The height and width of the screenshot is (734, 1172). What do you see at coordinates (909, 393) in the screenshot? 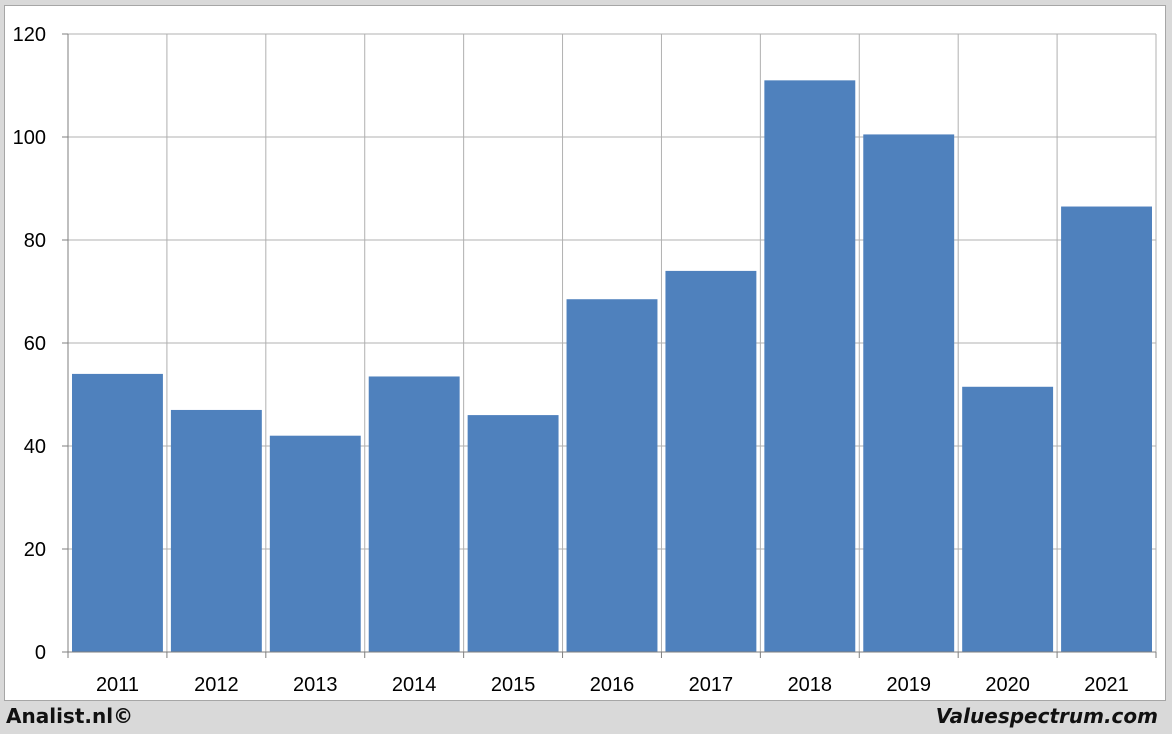
I see `bar-2019` at bounding box center [909, 393].